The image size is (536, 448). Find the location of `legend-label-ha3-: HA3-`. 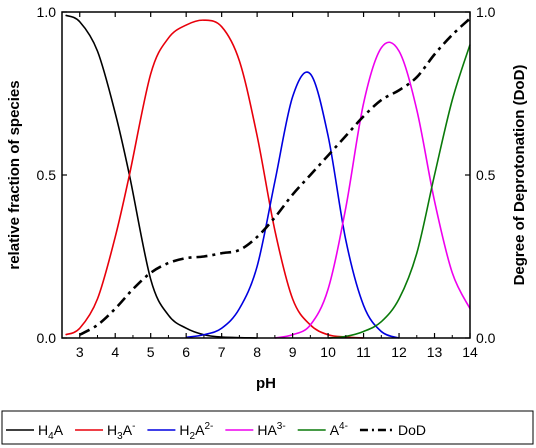

legend-label-ha3-: HA3- is located at coordinates (271, 429).